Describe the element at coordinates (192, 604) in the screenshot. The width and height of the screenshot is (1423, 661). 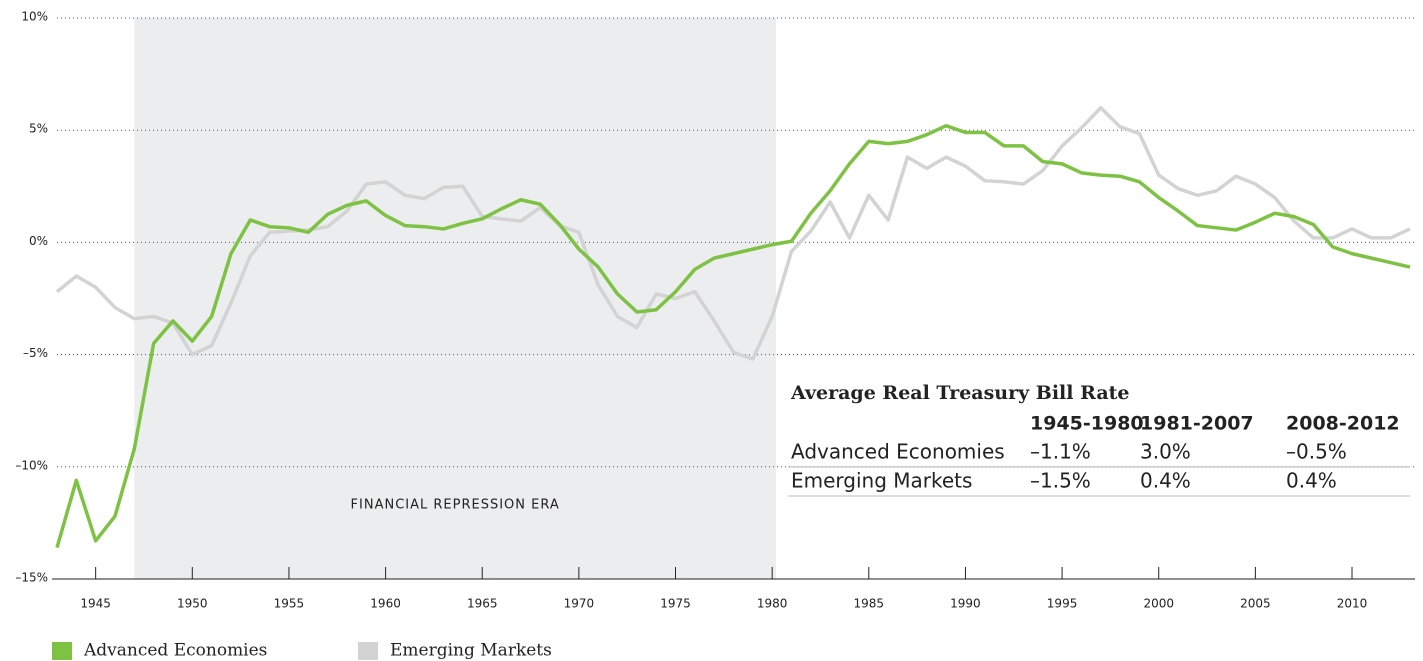
I see `x-tick-label: 1950` at that location.